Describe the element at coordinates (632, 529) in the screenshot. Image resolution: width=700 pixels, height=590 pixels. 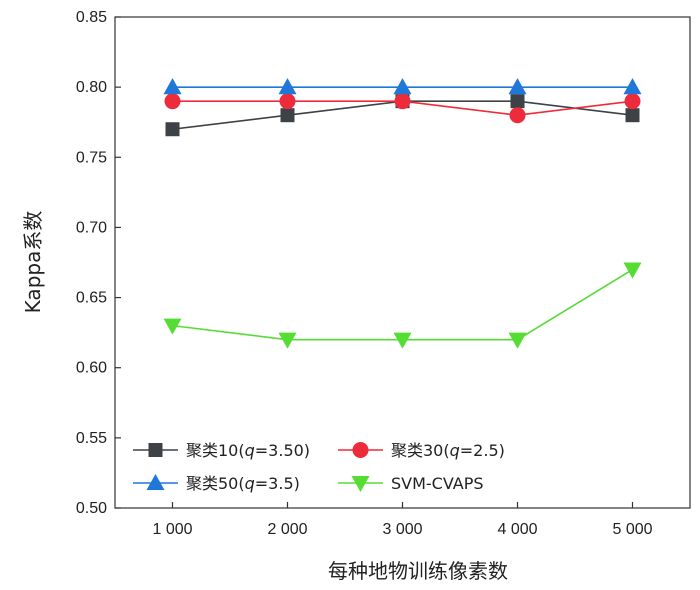
I see `x-tick-label: 5 000` at that location.